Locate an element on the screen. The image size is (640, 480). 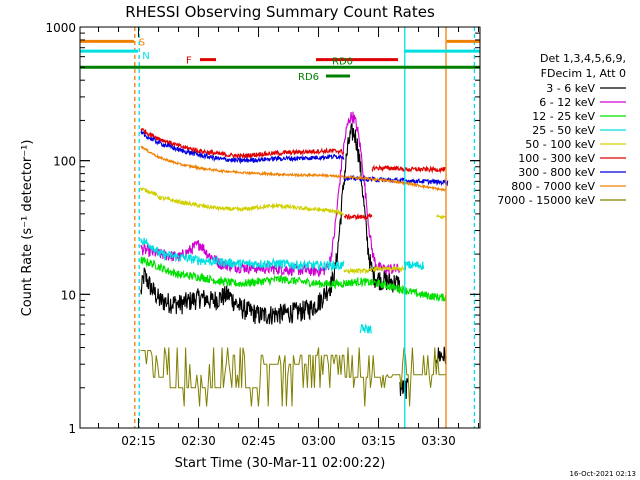
flag-label-rd0: RD0 is located at coordinates (342, 62).